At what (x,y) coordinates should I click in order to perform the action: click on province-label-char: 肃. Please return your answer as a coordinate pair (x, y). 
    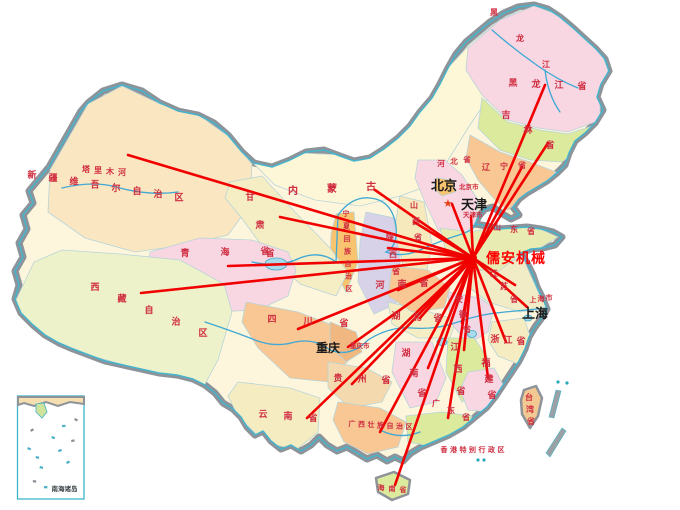
    Looking at the image, I should click on (259, 224).